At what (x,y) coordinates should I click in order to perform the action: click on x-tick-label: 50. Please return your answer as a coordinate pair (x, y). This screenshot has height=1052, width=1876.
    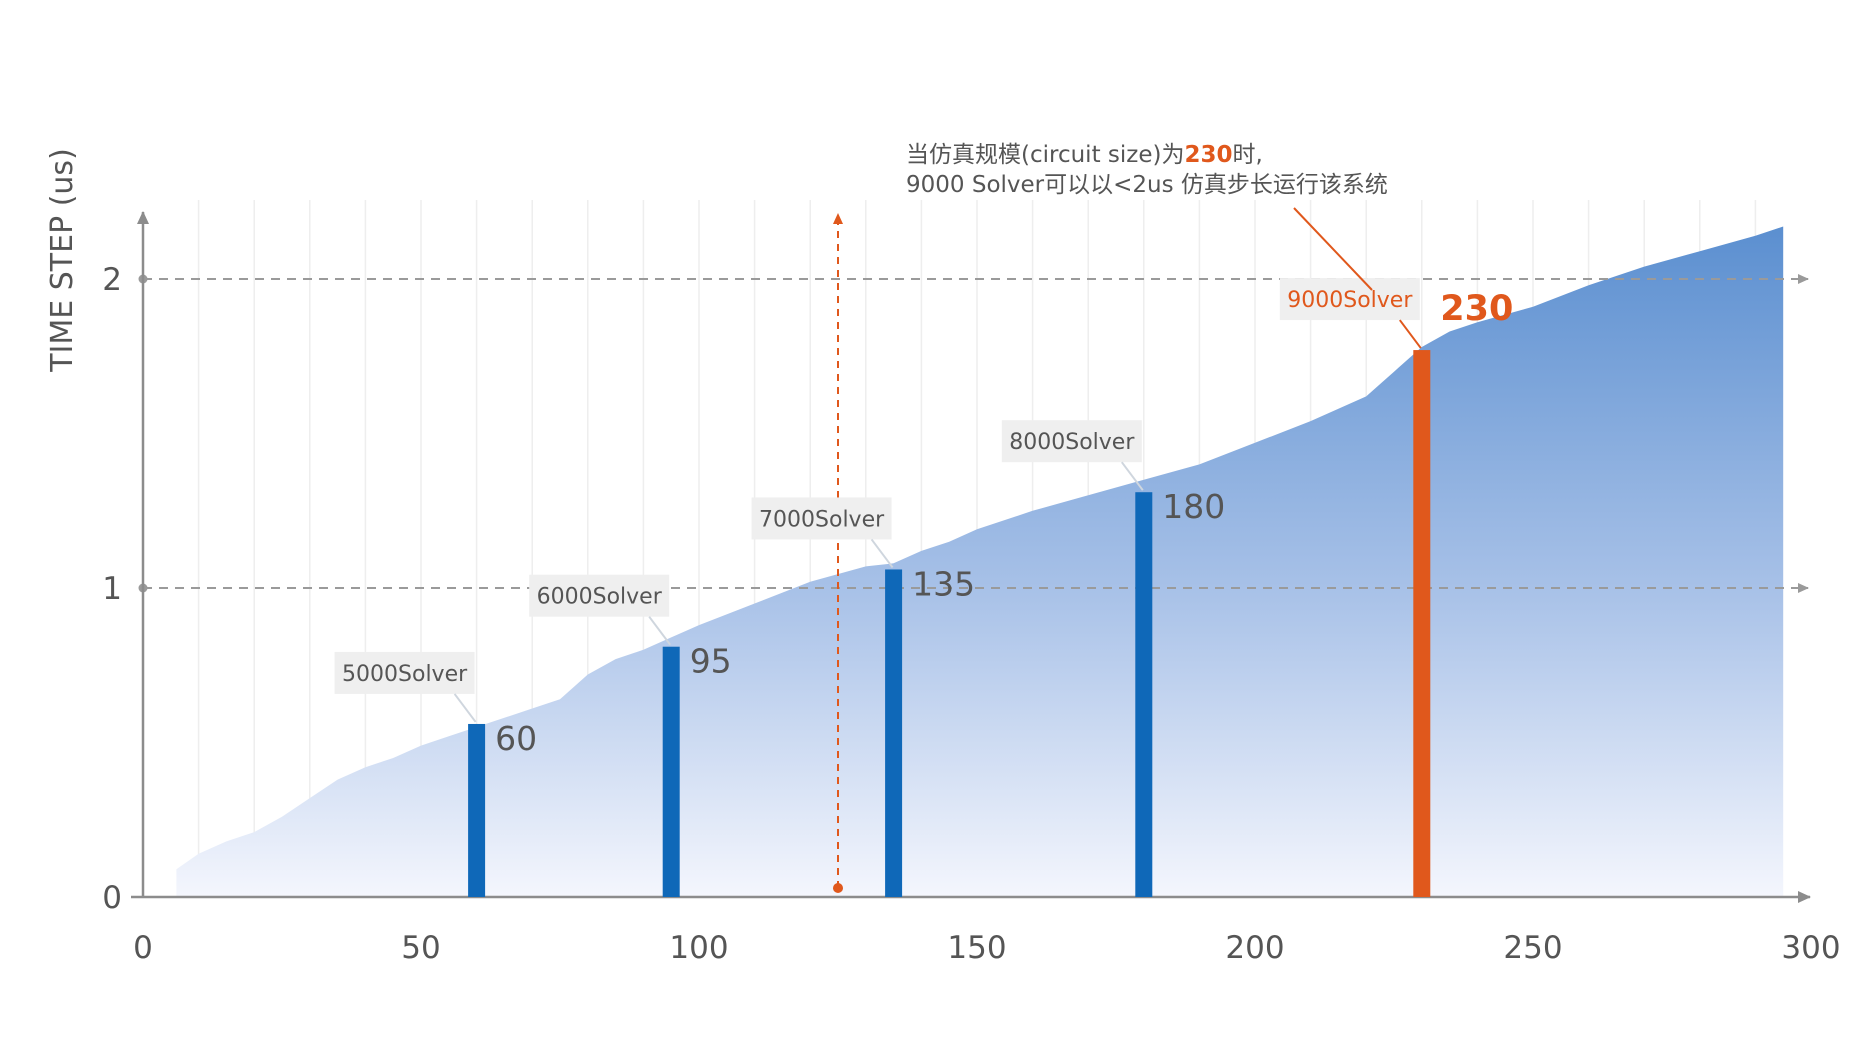
    Looking at the image, I should click on (420, 948).